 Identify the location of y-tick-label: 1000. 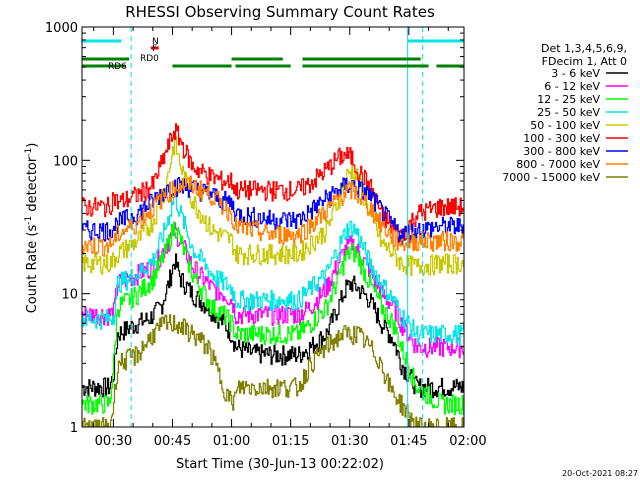
(61, 28).